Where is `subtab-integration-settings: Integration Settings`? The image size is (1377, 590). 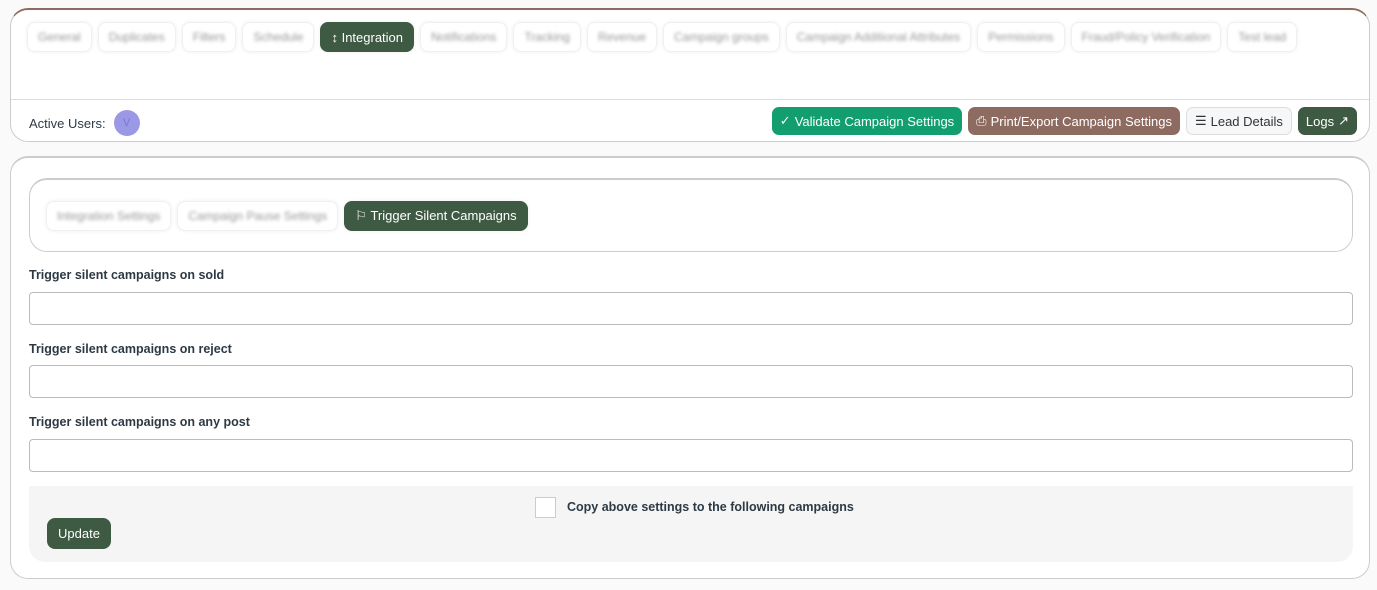
subtab-integration-settings: Integration Settings is located at coordinates (109, 215).